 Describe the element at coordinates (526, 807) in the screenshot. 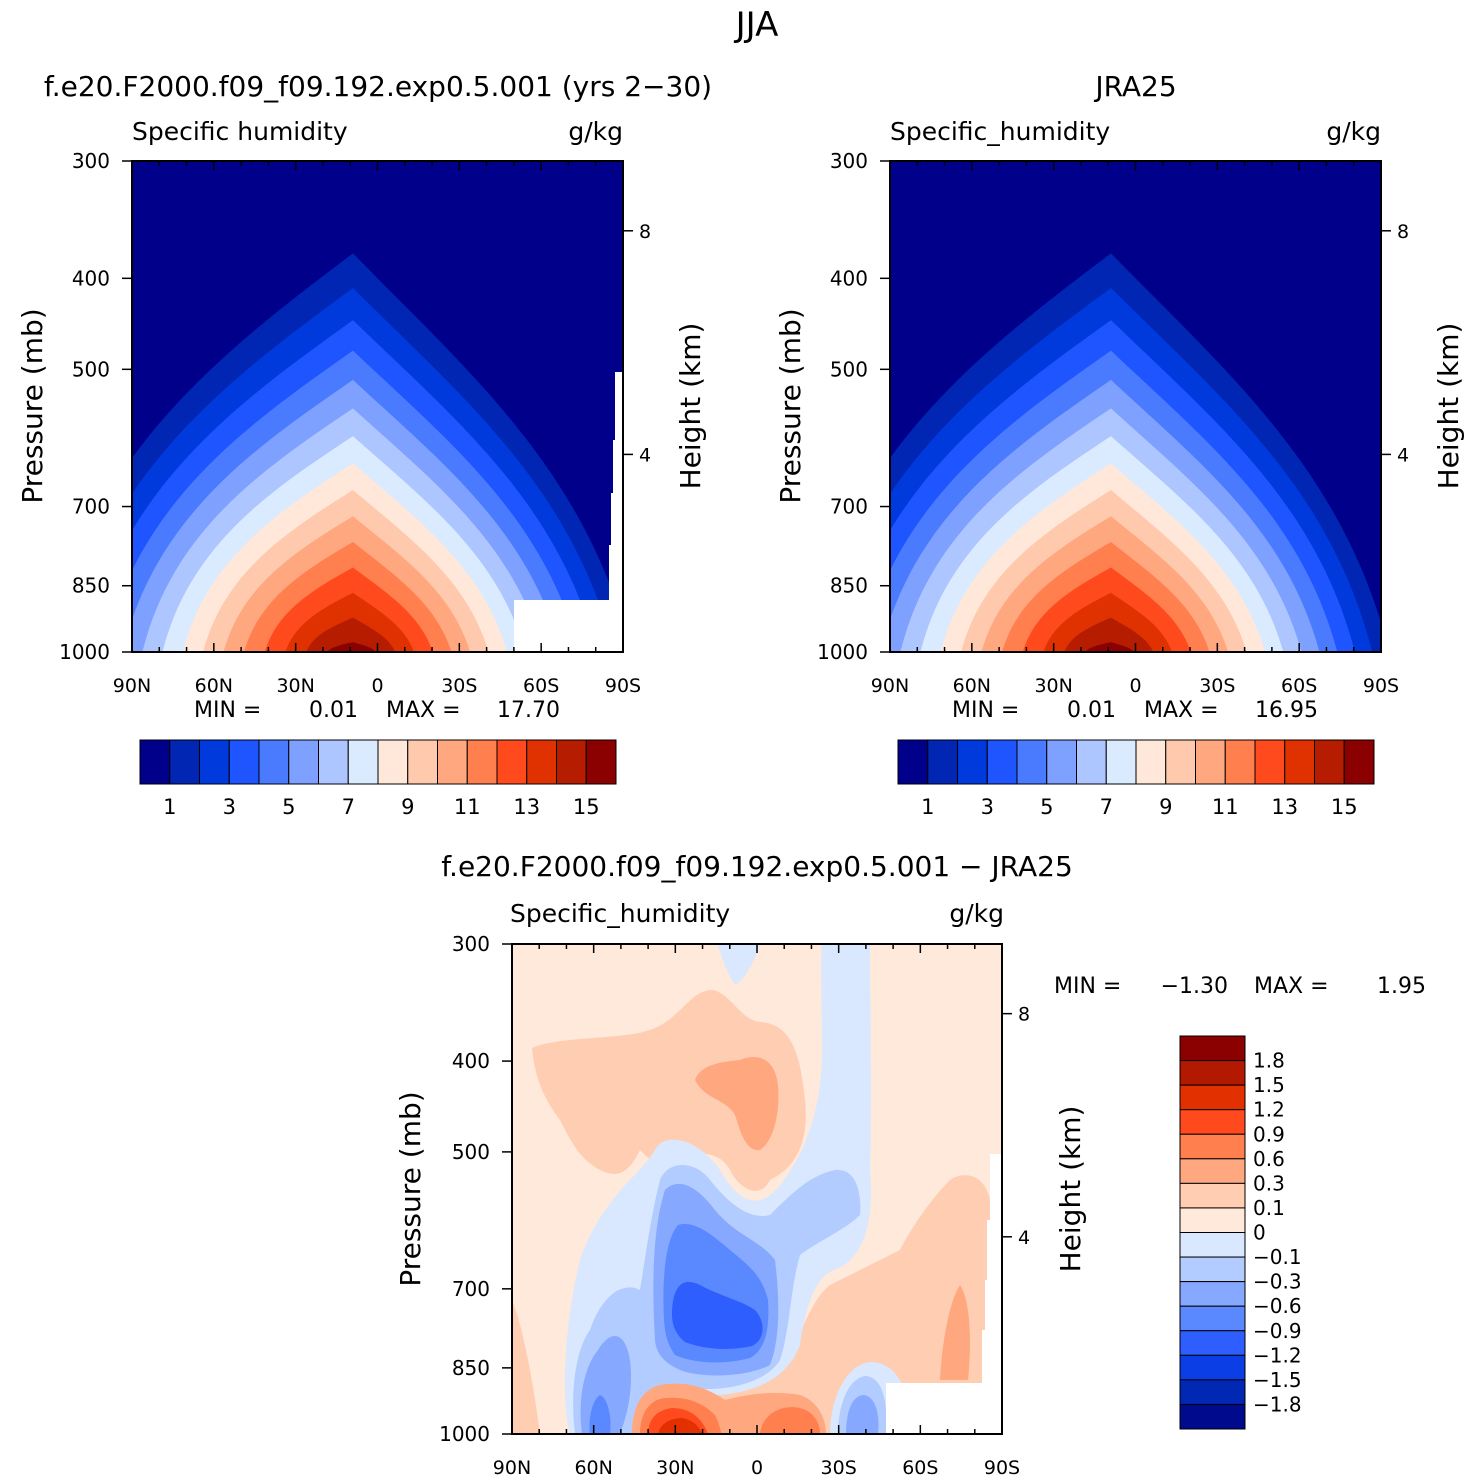

I see `colorbar-label: 13` at that location.